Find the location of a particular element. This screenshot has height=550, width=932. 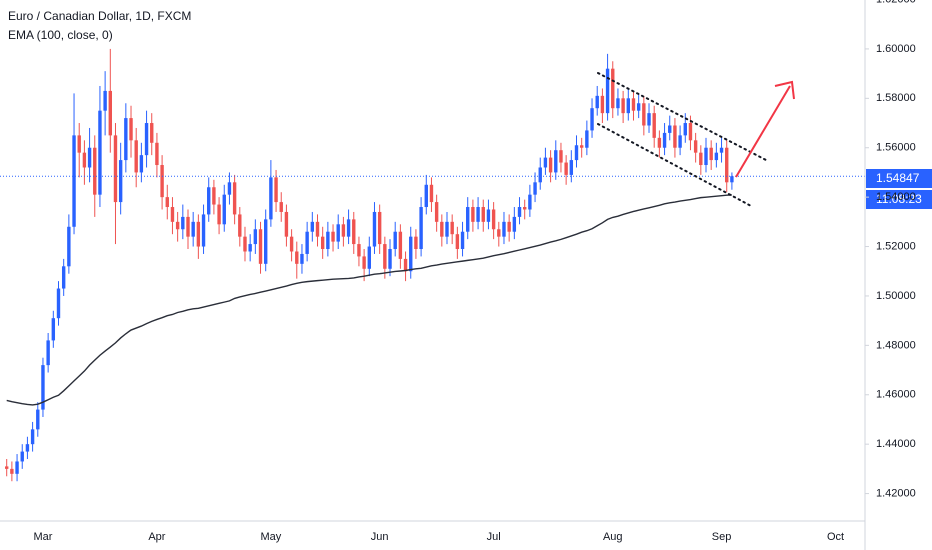

indicator-label: EMA (100, close, 0) is located at coordinates (60, 35).